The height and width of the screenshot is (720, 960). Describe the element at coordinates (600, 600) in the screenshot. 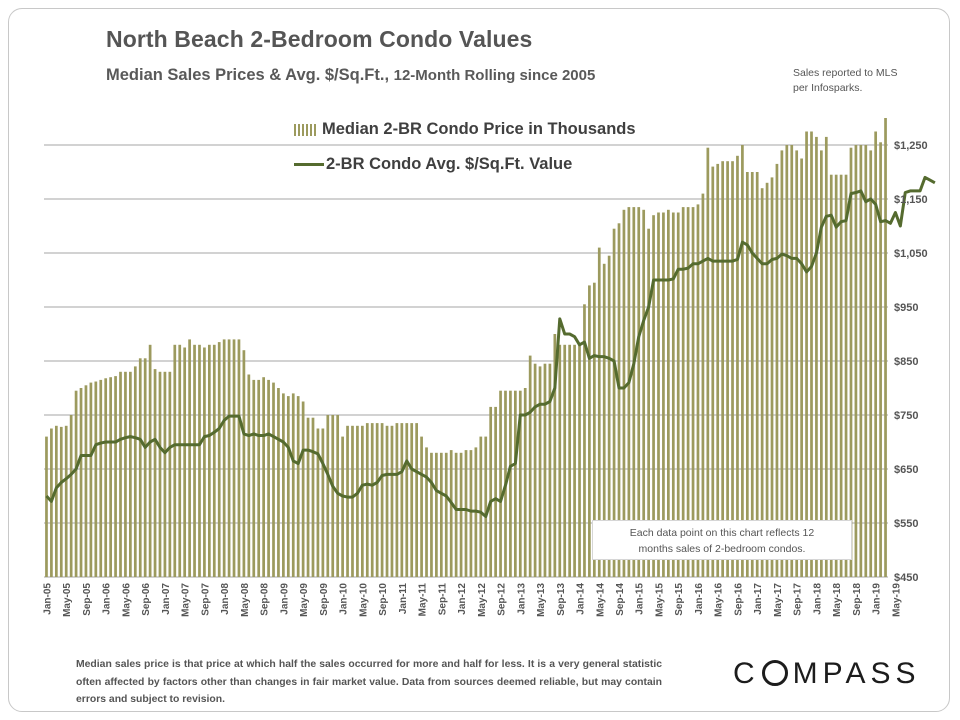

I see `x-tick-label: May-14` at that location.